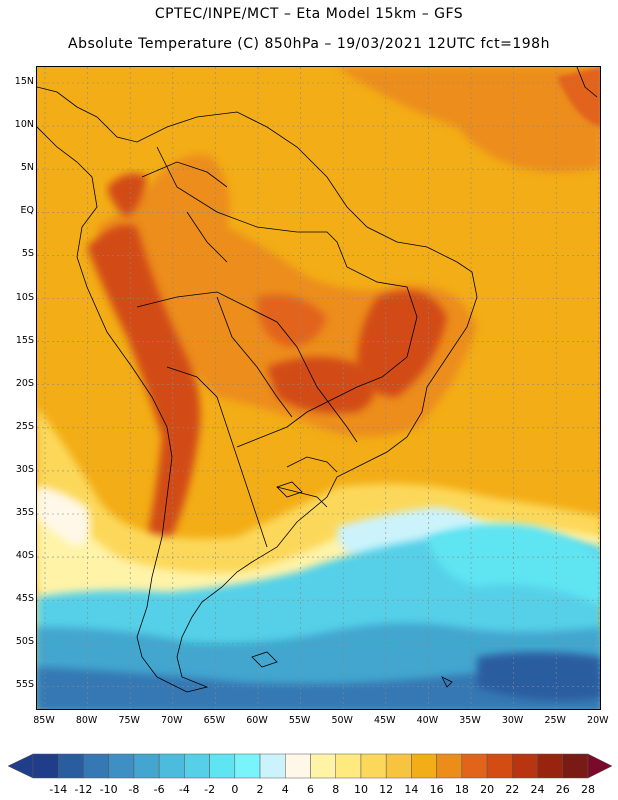 The width and height of the screenshot is (618, 800). Describe the element at coordinates (386, 789) in the screenshot. I see `colorbar-label: 12` at that location.